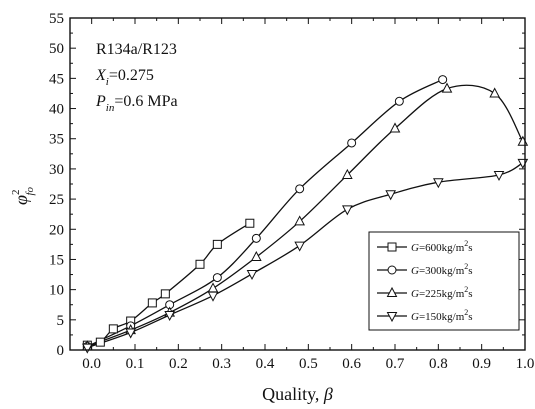 This screenshot has height=409, width=535. I want to click on legend-label: G=600kg/m2s, so click(442, 246).